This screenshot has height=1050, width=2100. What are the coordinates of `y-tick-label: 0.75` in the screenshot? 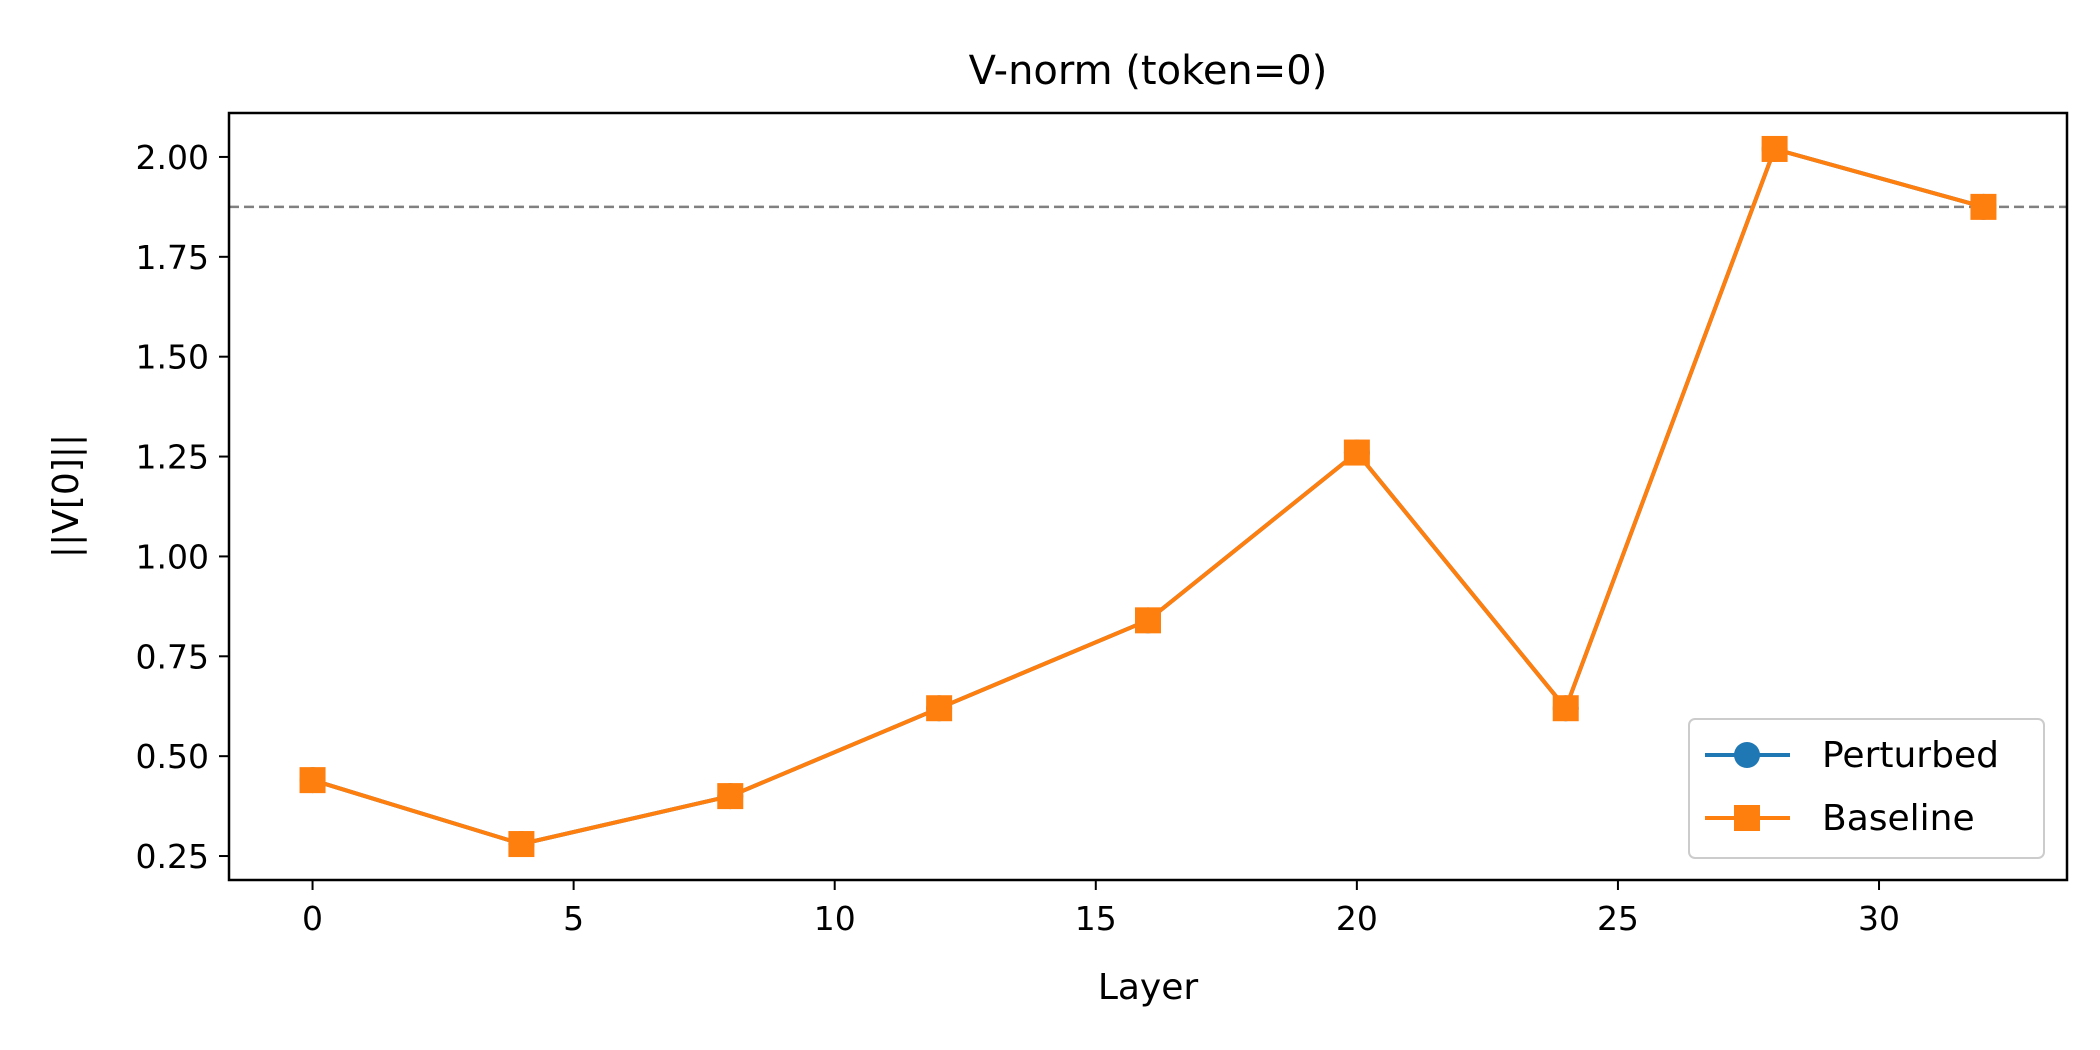 It's located at (172, 656).